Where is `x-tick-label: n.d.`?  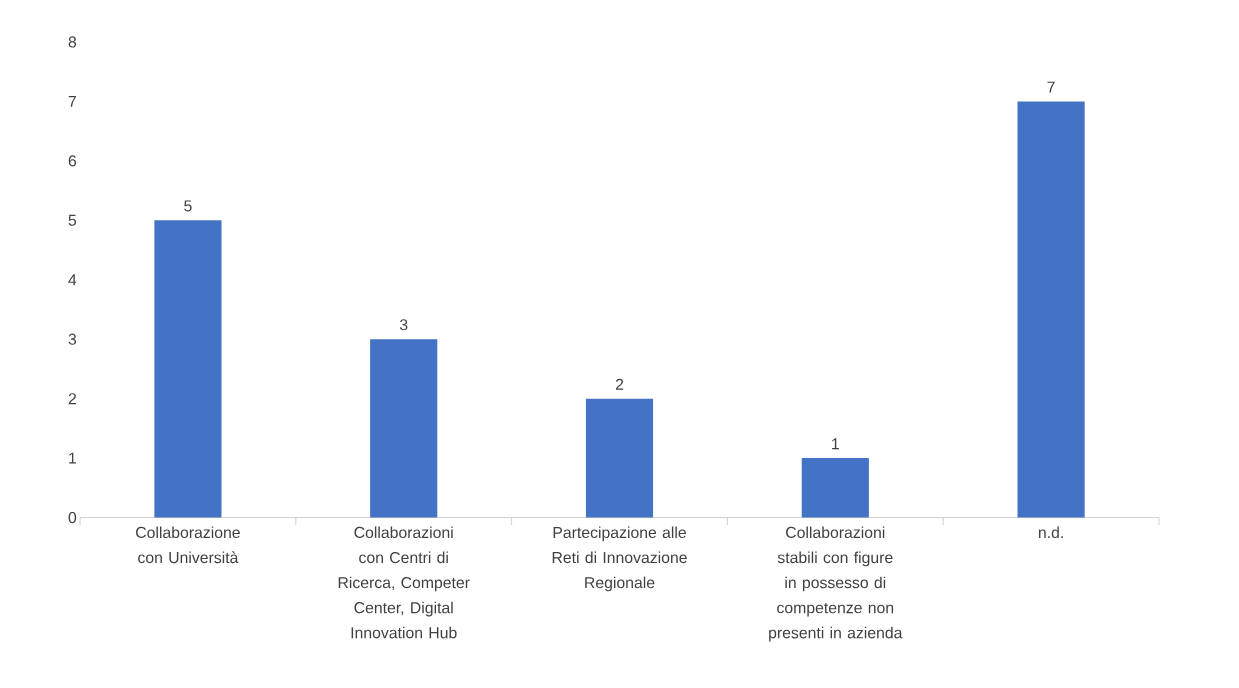
x-tick-label: n.d. is located at coordinates (1050, 532).